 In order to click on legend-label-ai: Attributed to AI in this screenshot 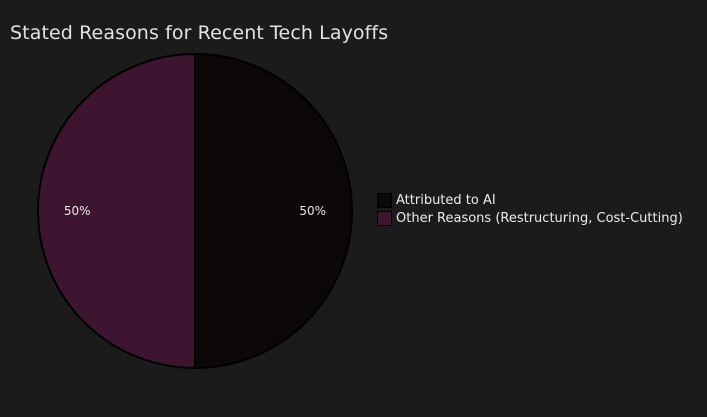, I will do `click(446, 200)`.